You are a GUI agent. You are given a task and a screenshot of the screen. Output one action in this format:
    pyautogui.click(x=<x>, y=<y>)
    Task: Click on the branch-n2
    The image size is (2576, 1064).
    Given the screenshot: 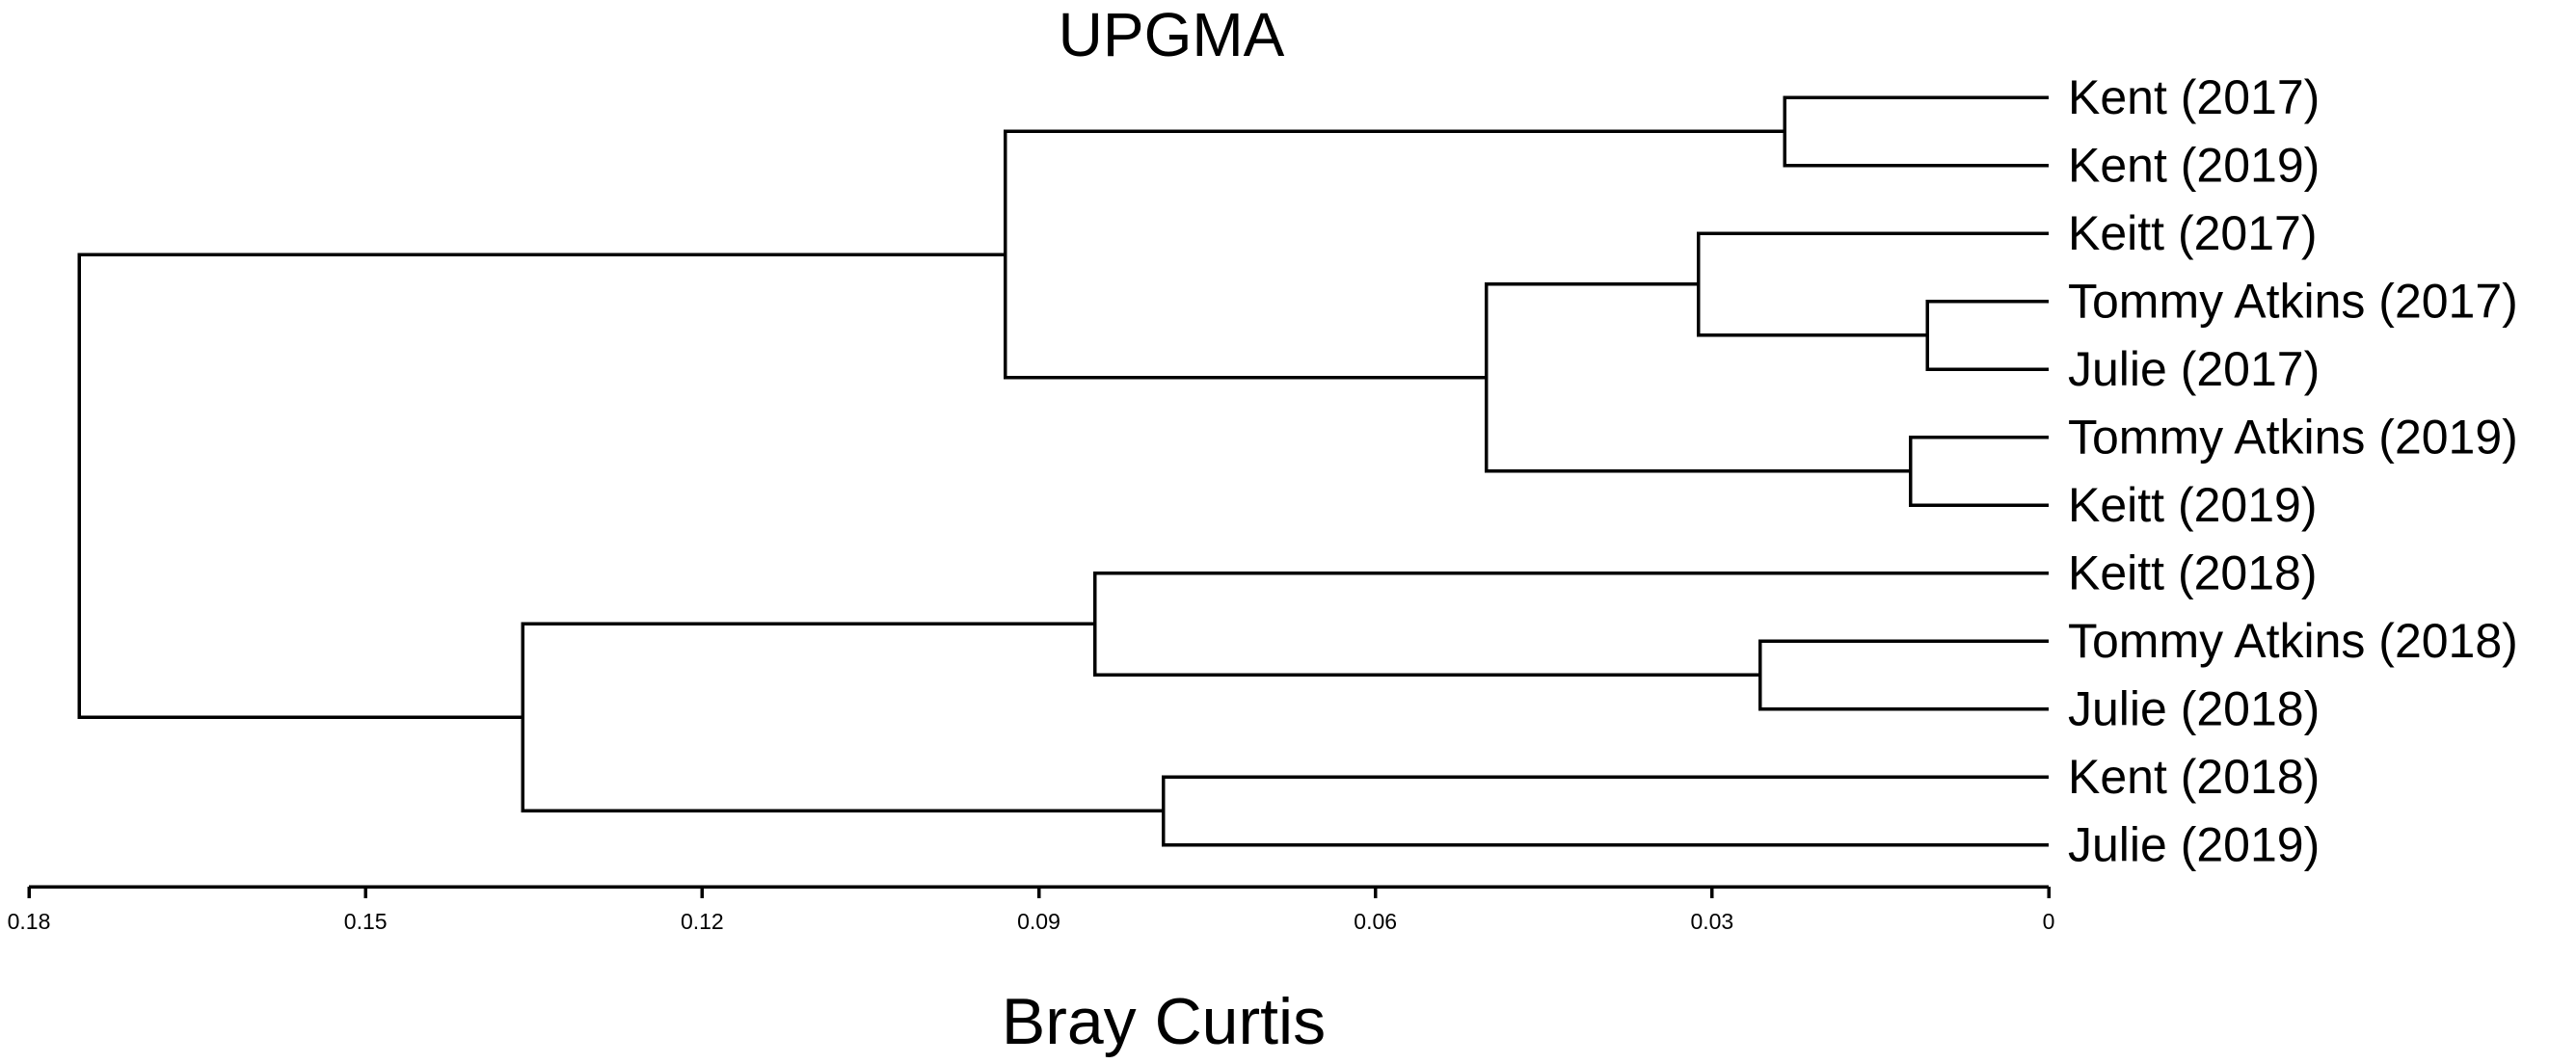 What is the action you would take?
    pyautogui.click(x=1987, y=335)
    